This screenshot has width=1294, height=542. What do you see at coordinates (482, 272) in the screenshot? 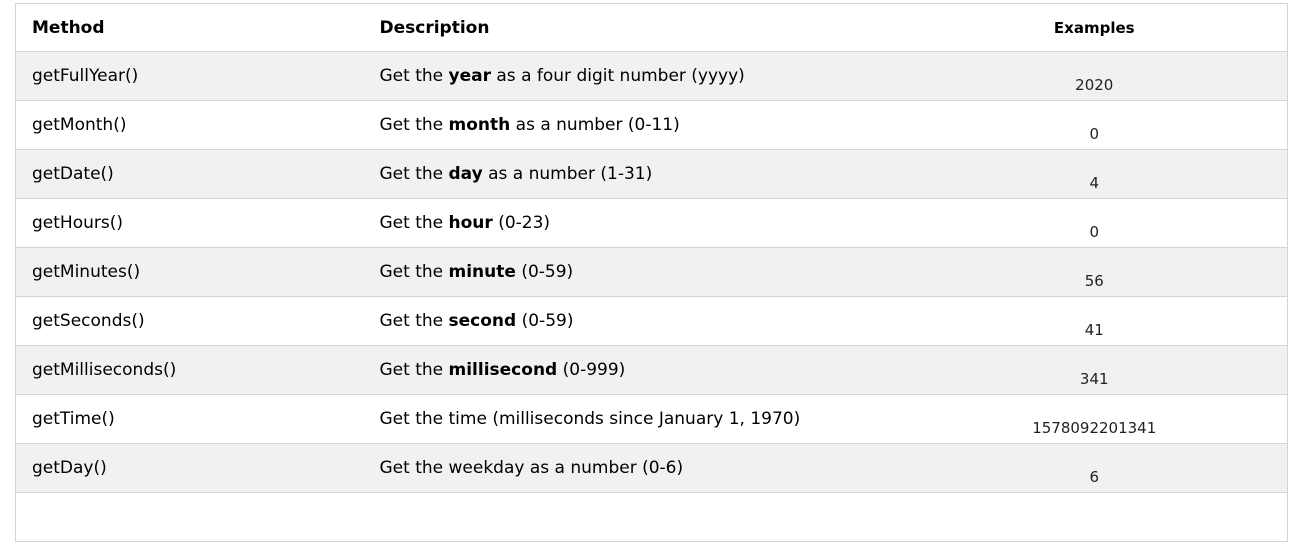
I see `description-keyword: minute` at bounding box center [482, 272].